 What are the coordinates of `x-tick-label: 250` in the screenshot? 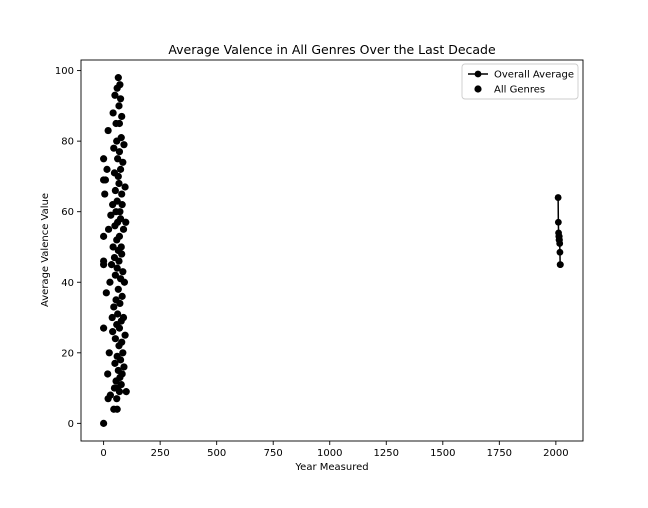 It's located at (160, 453).